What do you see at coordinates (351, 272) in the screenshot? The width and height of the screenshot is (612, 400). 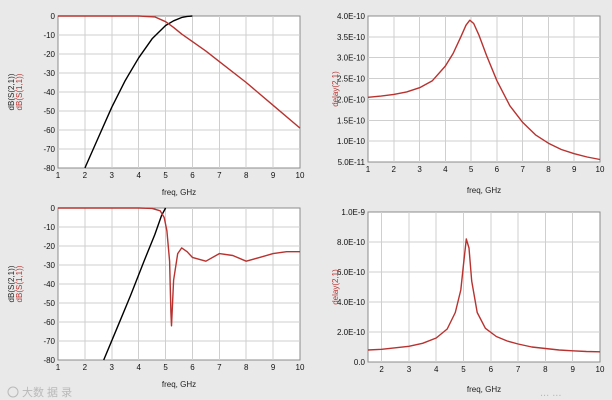 I see `y-tick-label: 6.0E-10` at bounding box center [351, 272].